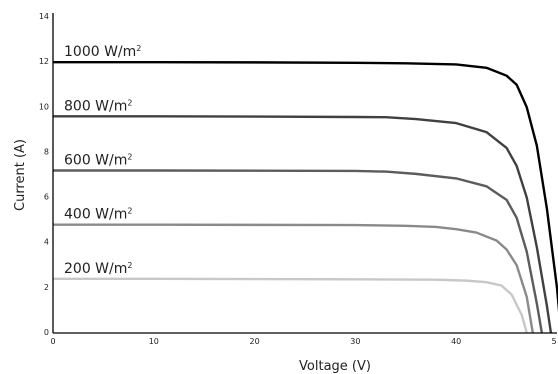 This screenshot has height=374, width=558. Describe the element at coordinates (20, 175) in the screenshot. I see `y-axis-title: Current (A)` at that location.